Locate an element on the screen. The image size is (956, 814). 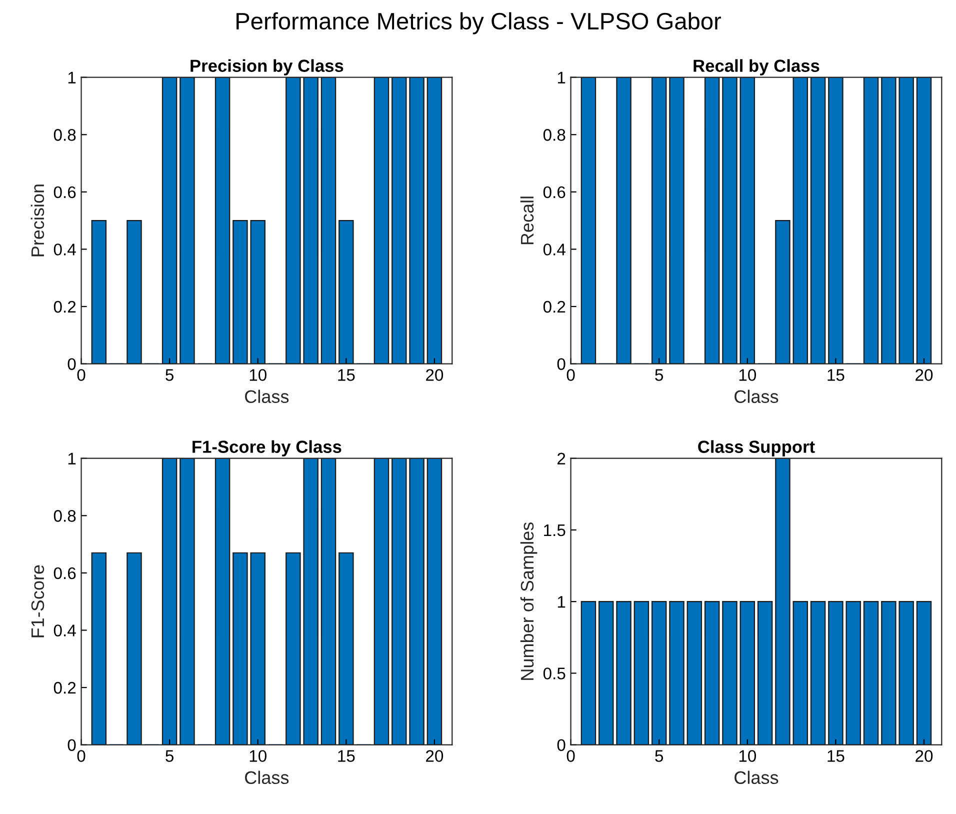
y-axis-title: Precision is located at coordinates (37, 220).